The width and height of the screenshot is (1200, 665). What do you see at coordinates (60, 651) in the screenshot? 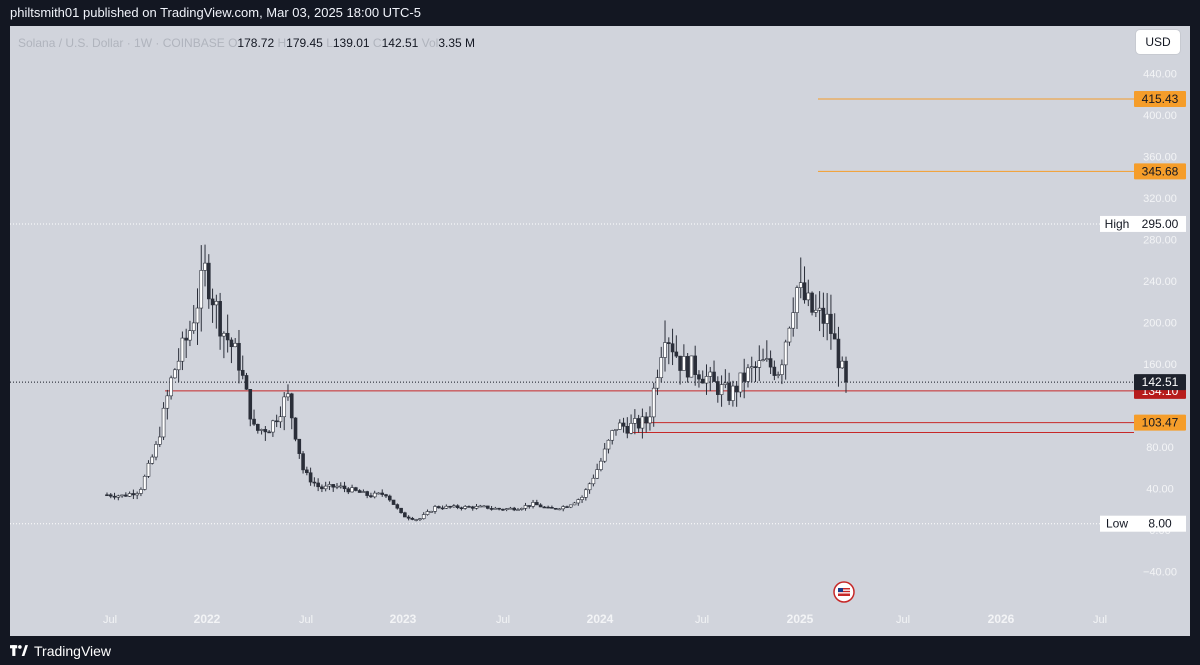
I see `tradingview-brand: TradingView` at bounding box center [60, 651].